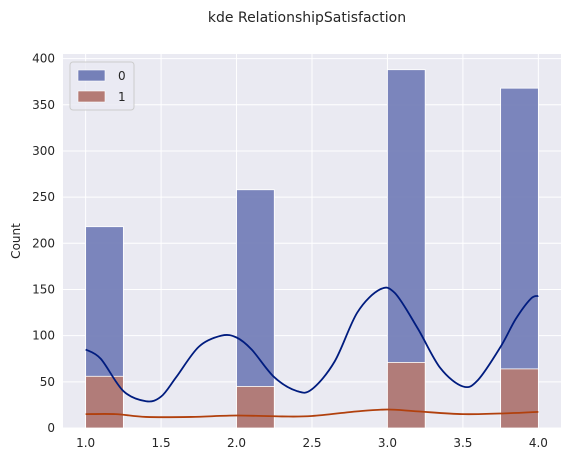 This screenshot has height=461, width=571. I want to click on x-tick-label: 3.5, so click(462, 443).